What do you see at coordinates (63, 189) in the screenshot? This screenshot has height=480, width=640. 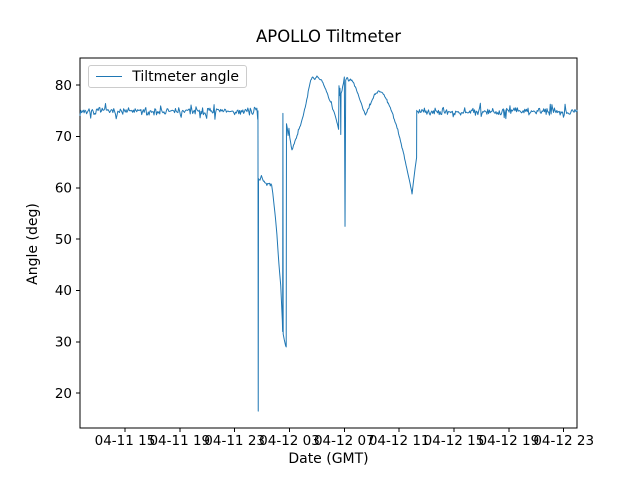 I see `y-tick-label: 60` at bounding box center [63, 189].